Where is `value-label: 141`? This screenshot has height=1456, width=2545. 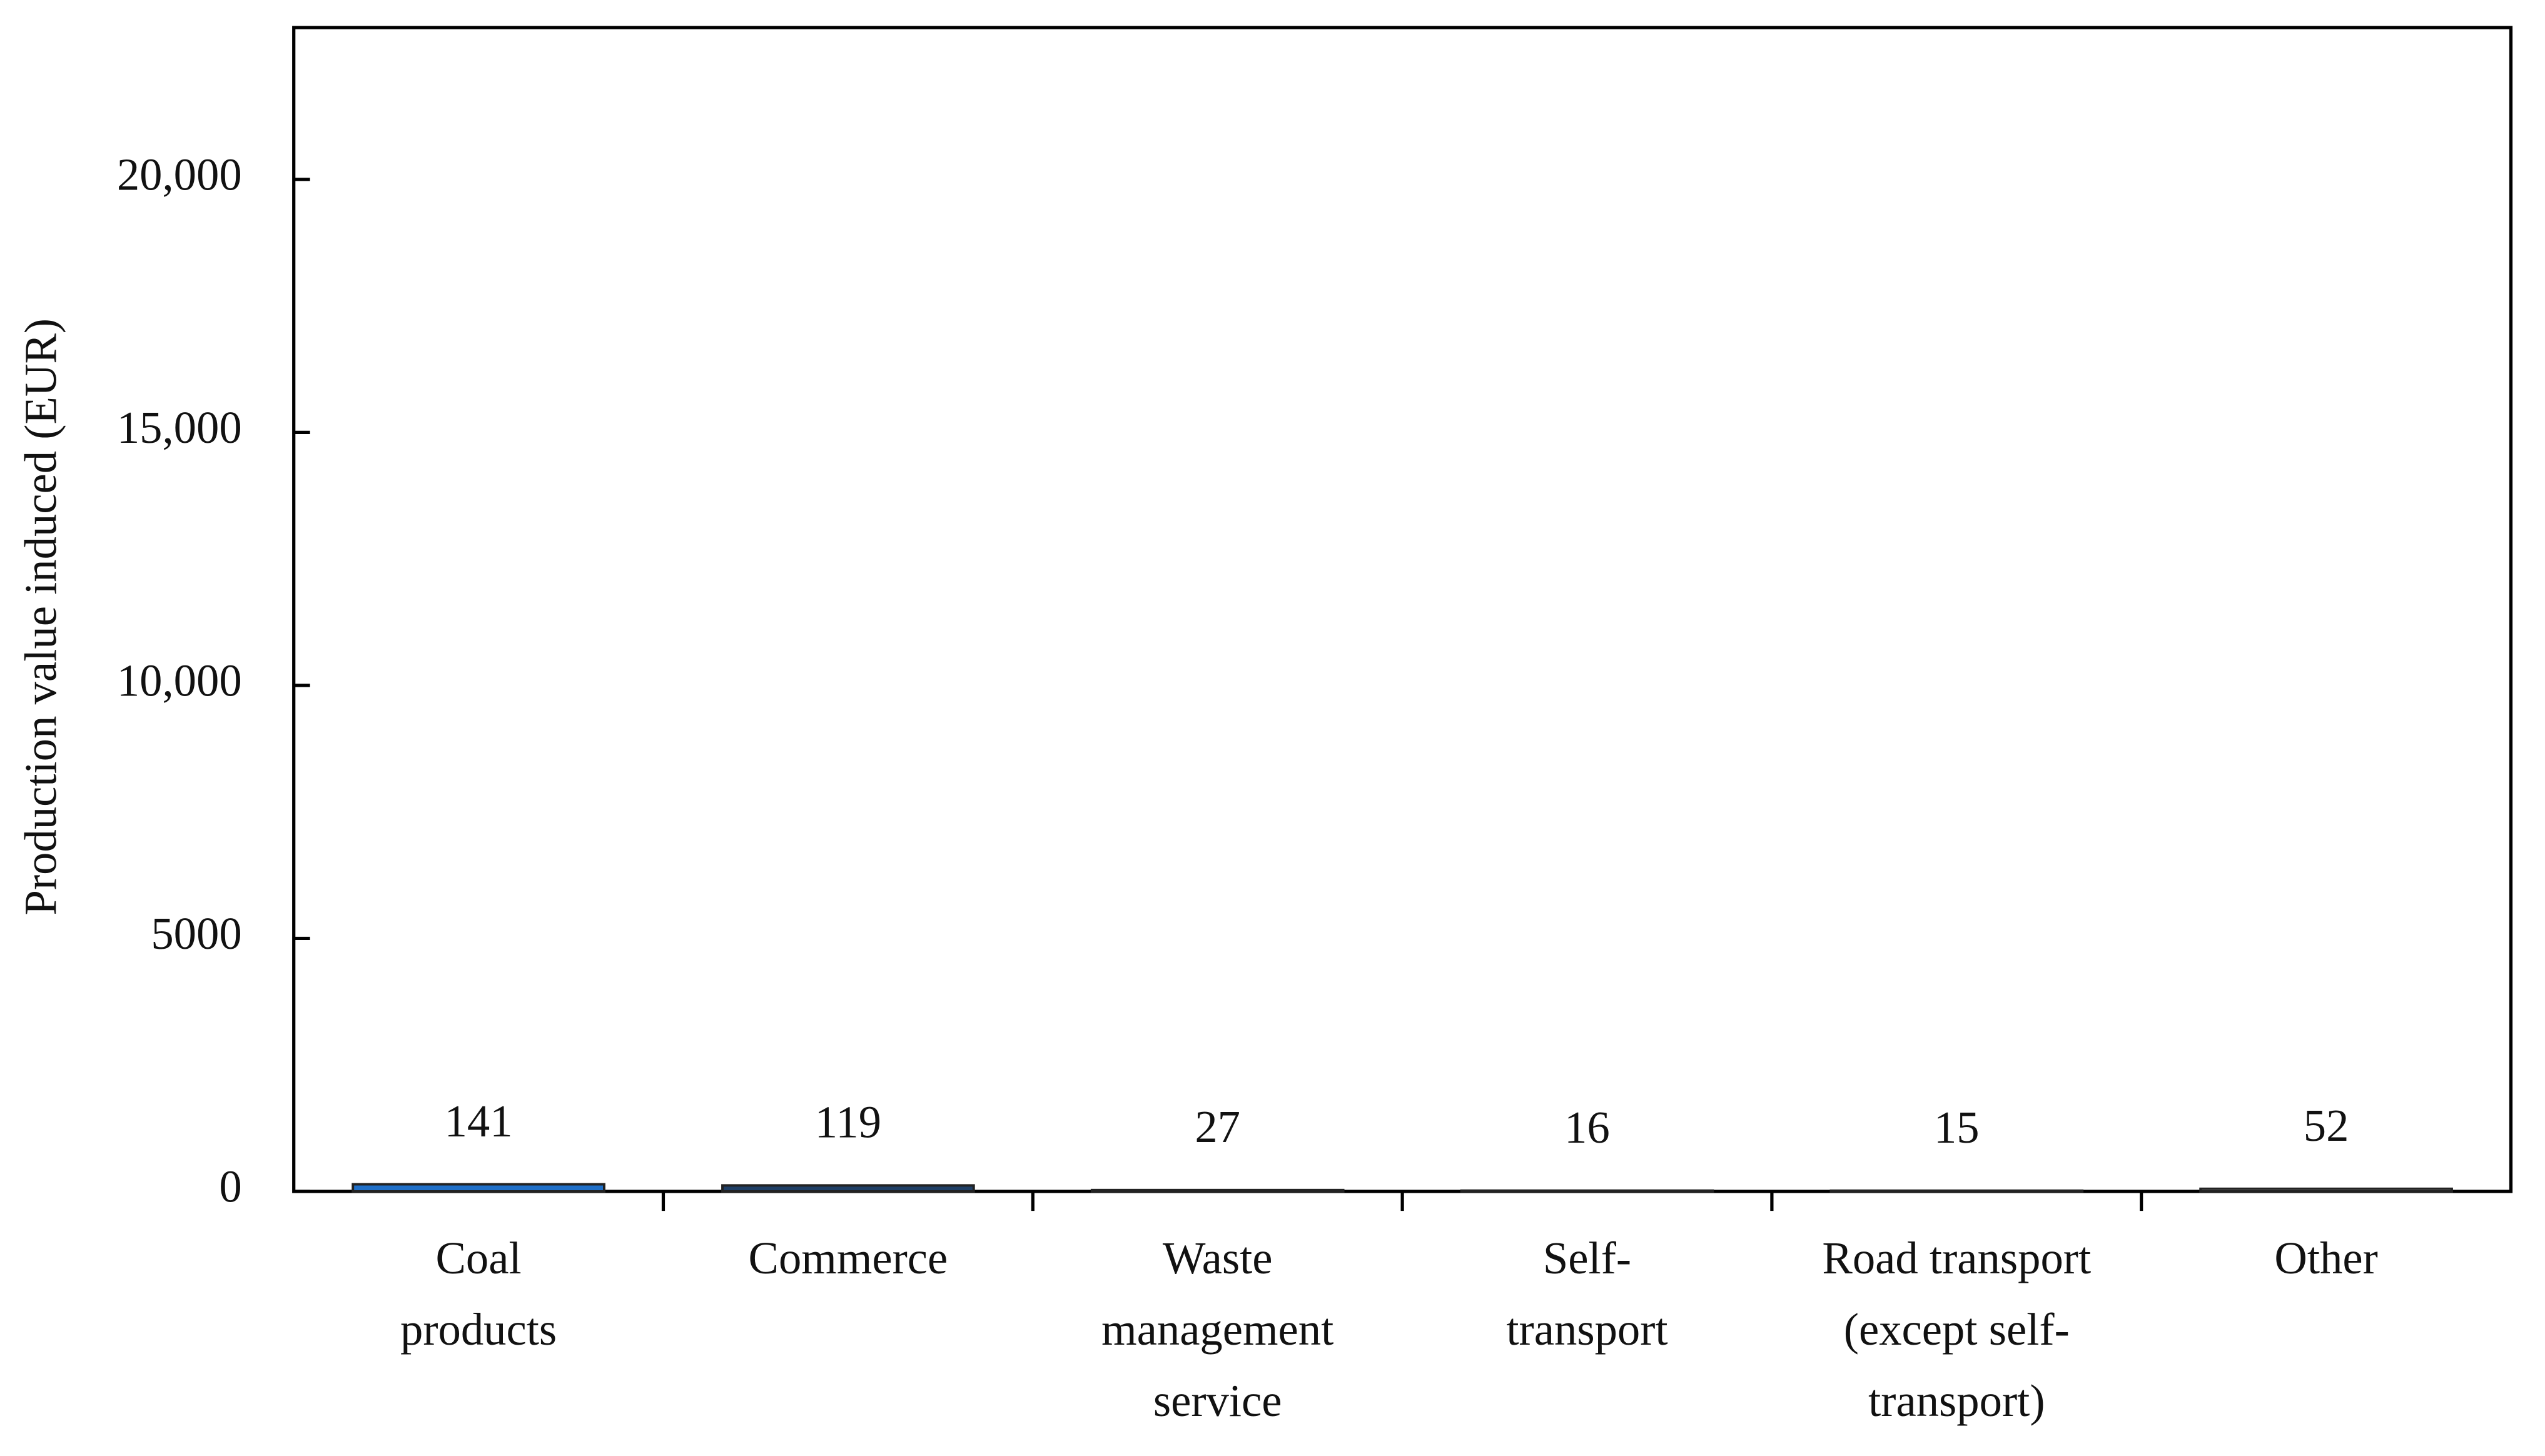 value-label: 141 is located at coordinates (479, 1121).